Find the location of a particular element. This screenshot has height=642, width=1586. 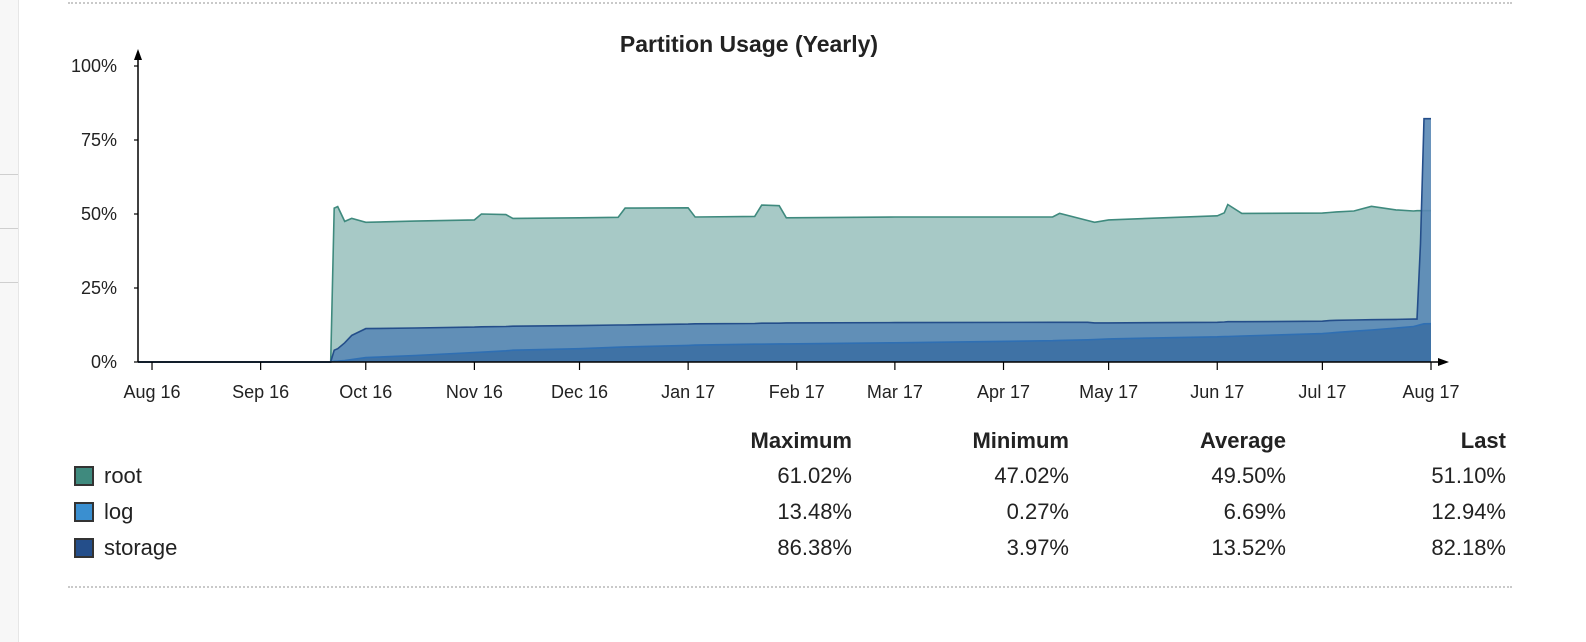

x-tick-label: Apr 17 is located at coordinates (1003, 392).